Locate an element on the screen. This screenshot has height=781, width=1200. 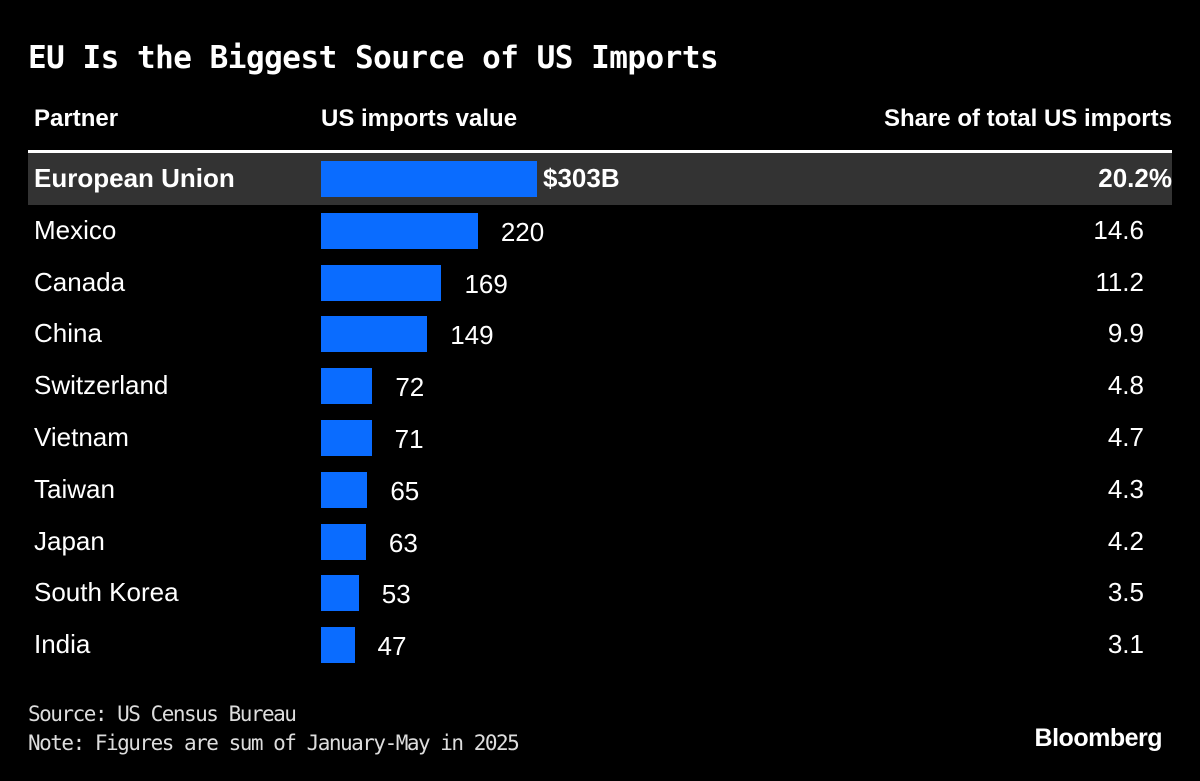
source-note: Source: US Census Bureau is located at coordinates (162, 714).